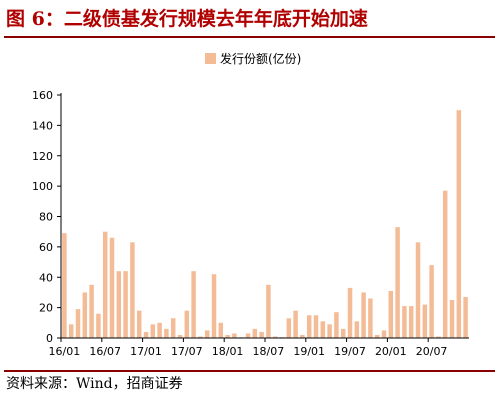 The height and width of the screenshot is (407, 499). I want to click on figure-title: 图 6：二级债基发行规模去年年底开始加速, so click(187, 19).